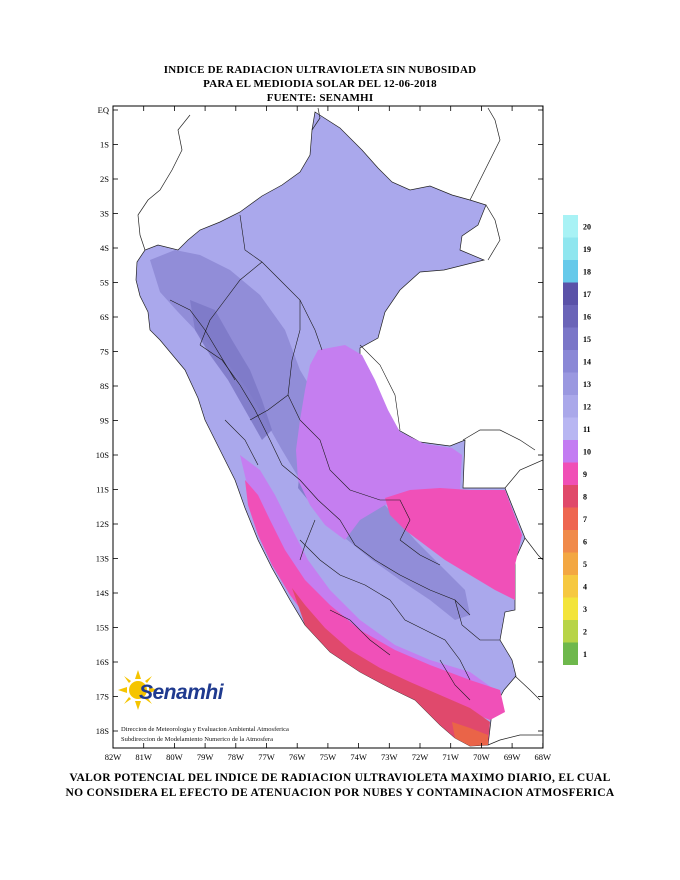 This screenshot has height=880, width=680. What do you see at coordinates (587, 294) in the screenshot?
I see `legend-label: 17` at bounding box center [587, 294].